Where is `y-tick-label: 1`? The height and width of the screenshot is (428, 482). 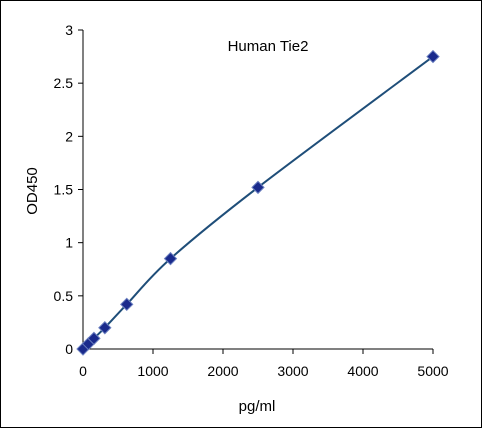 y-tick-label: 1 is located at coordinates (69, 243).